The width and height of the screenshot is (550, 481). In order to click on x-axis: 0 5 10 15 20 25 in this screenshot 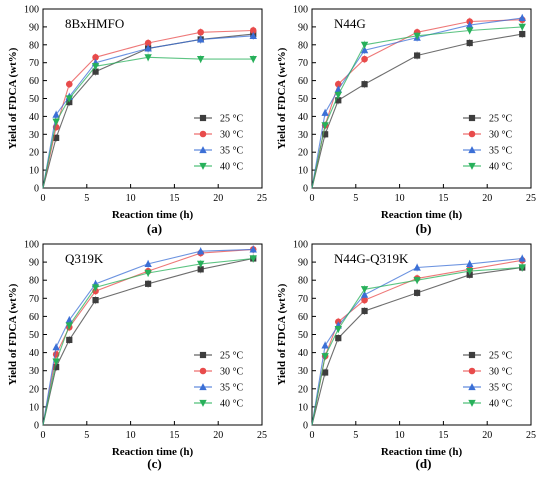, I will do `click(423, 194)`.